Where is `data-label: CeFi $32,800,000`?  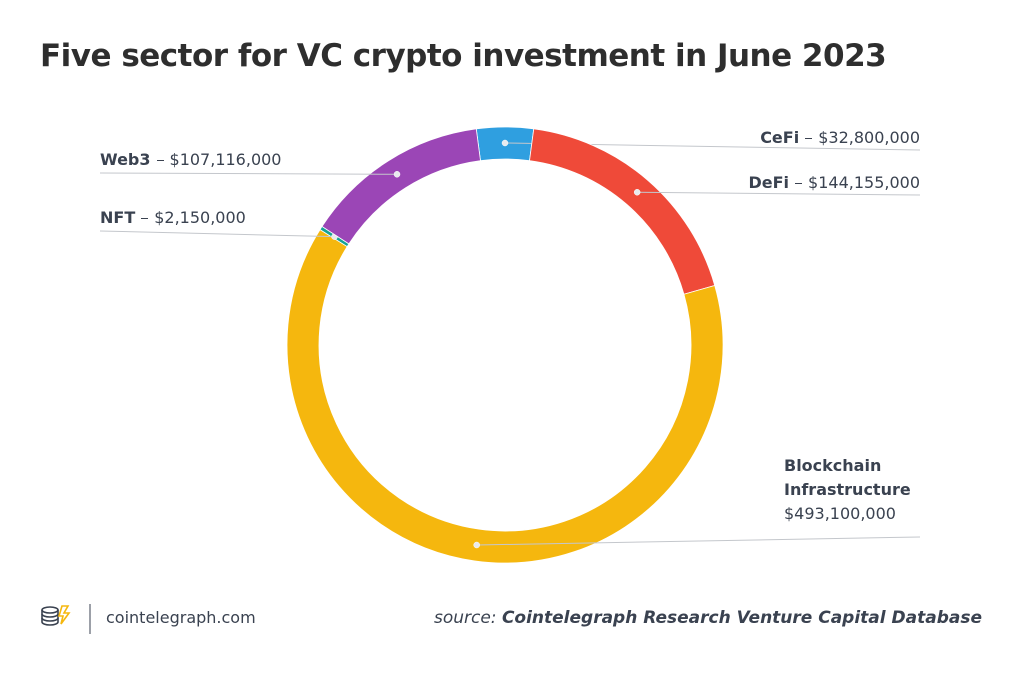 data-label: CeFi $32,800,000 is located at coordinates (840, 138).